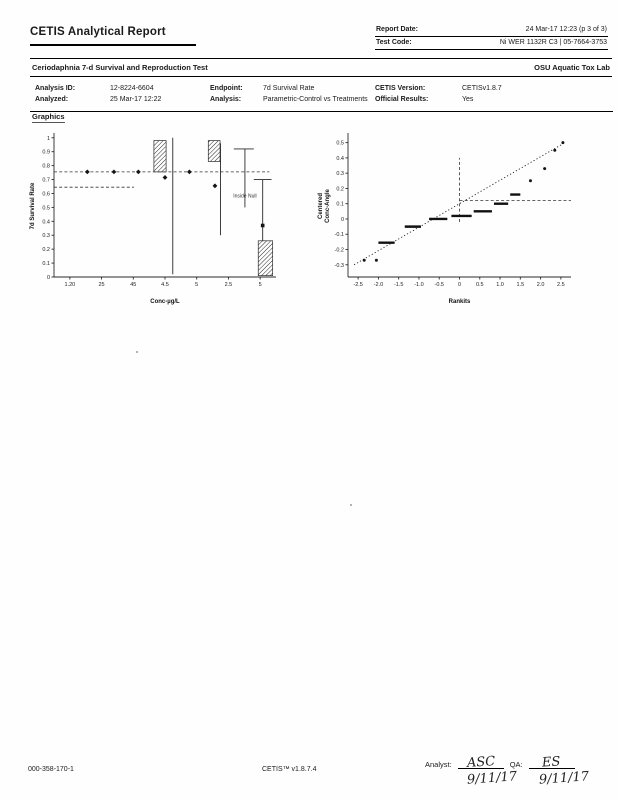 This screenshot has width=618, height=800. Describe the element at coordinates (357, 285) in the screenshot. I see `x-tick-label: -2.5` at that location.